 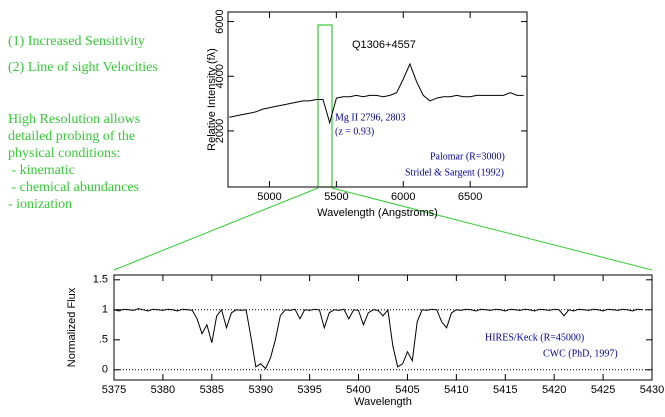 What do you see at coordinates (71, 136) in the screenshot?
I see `slide-text: detailed probing of the` at bounding box center [71, 136].